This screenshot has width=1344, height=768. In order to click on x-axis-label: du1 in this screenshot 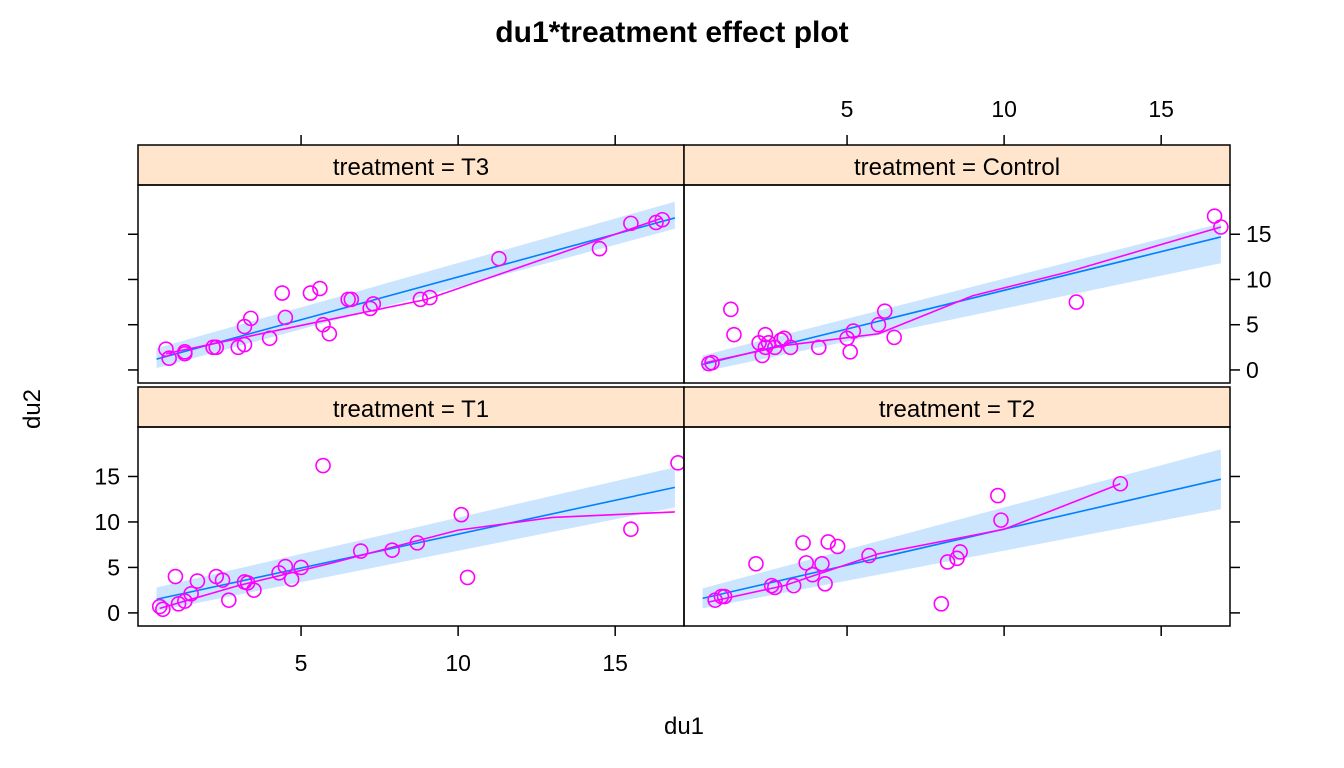, I will do `click(684, 726)`.